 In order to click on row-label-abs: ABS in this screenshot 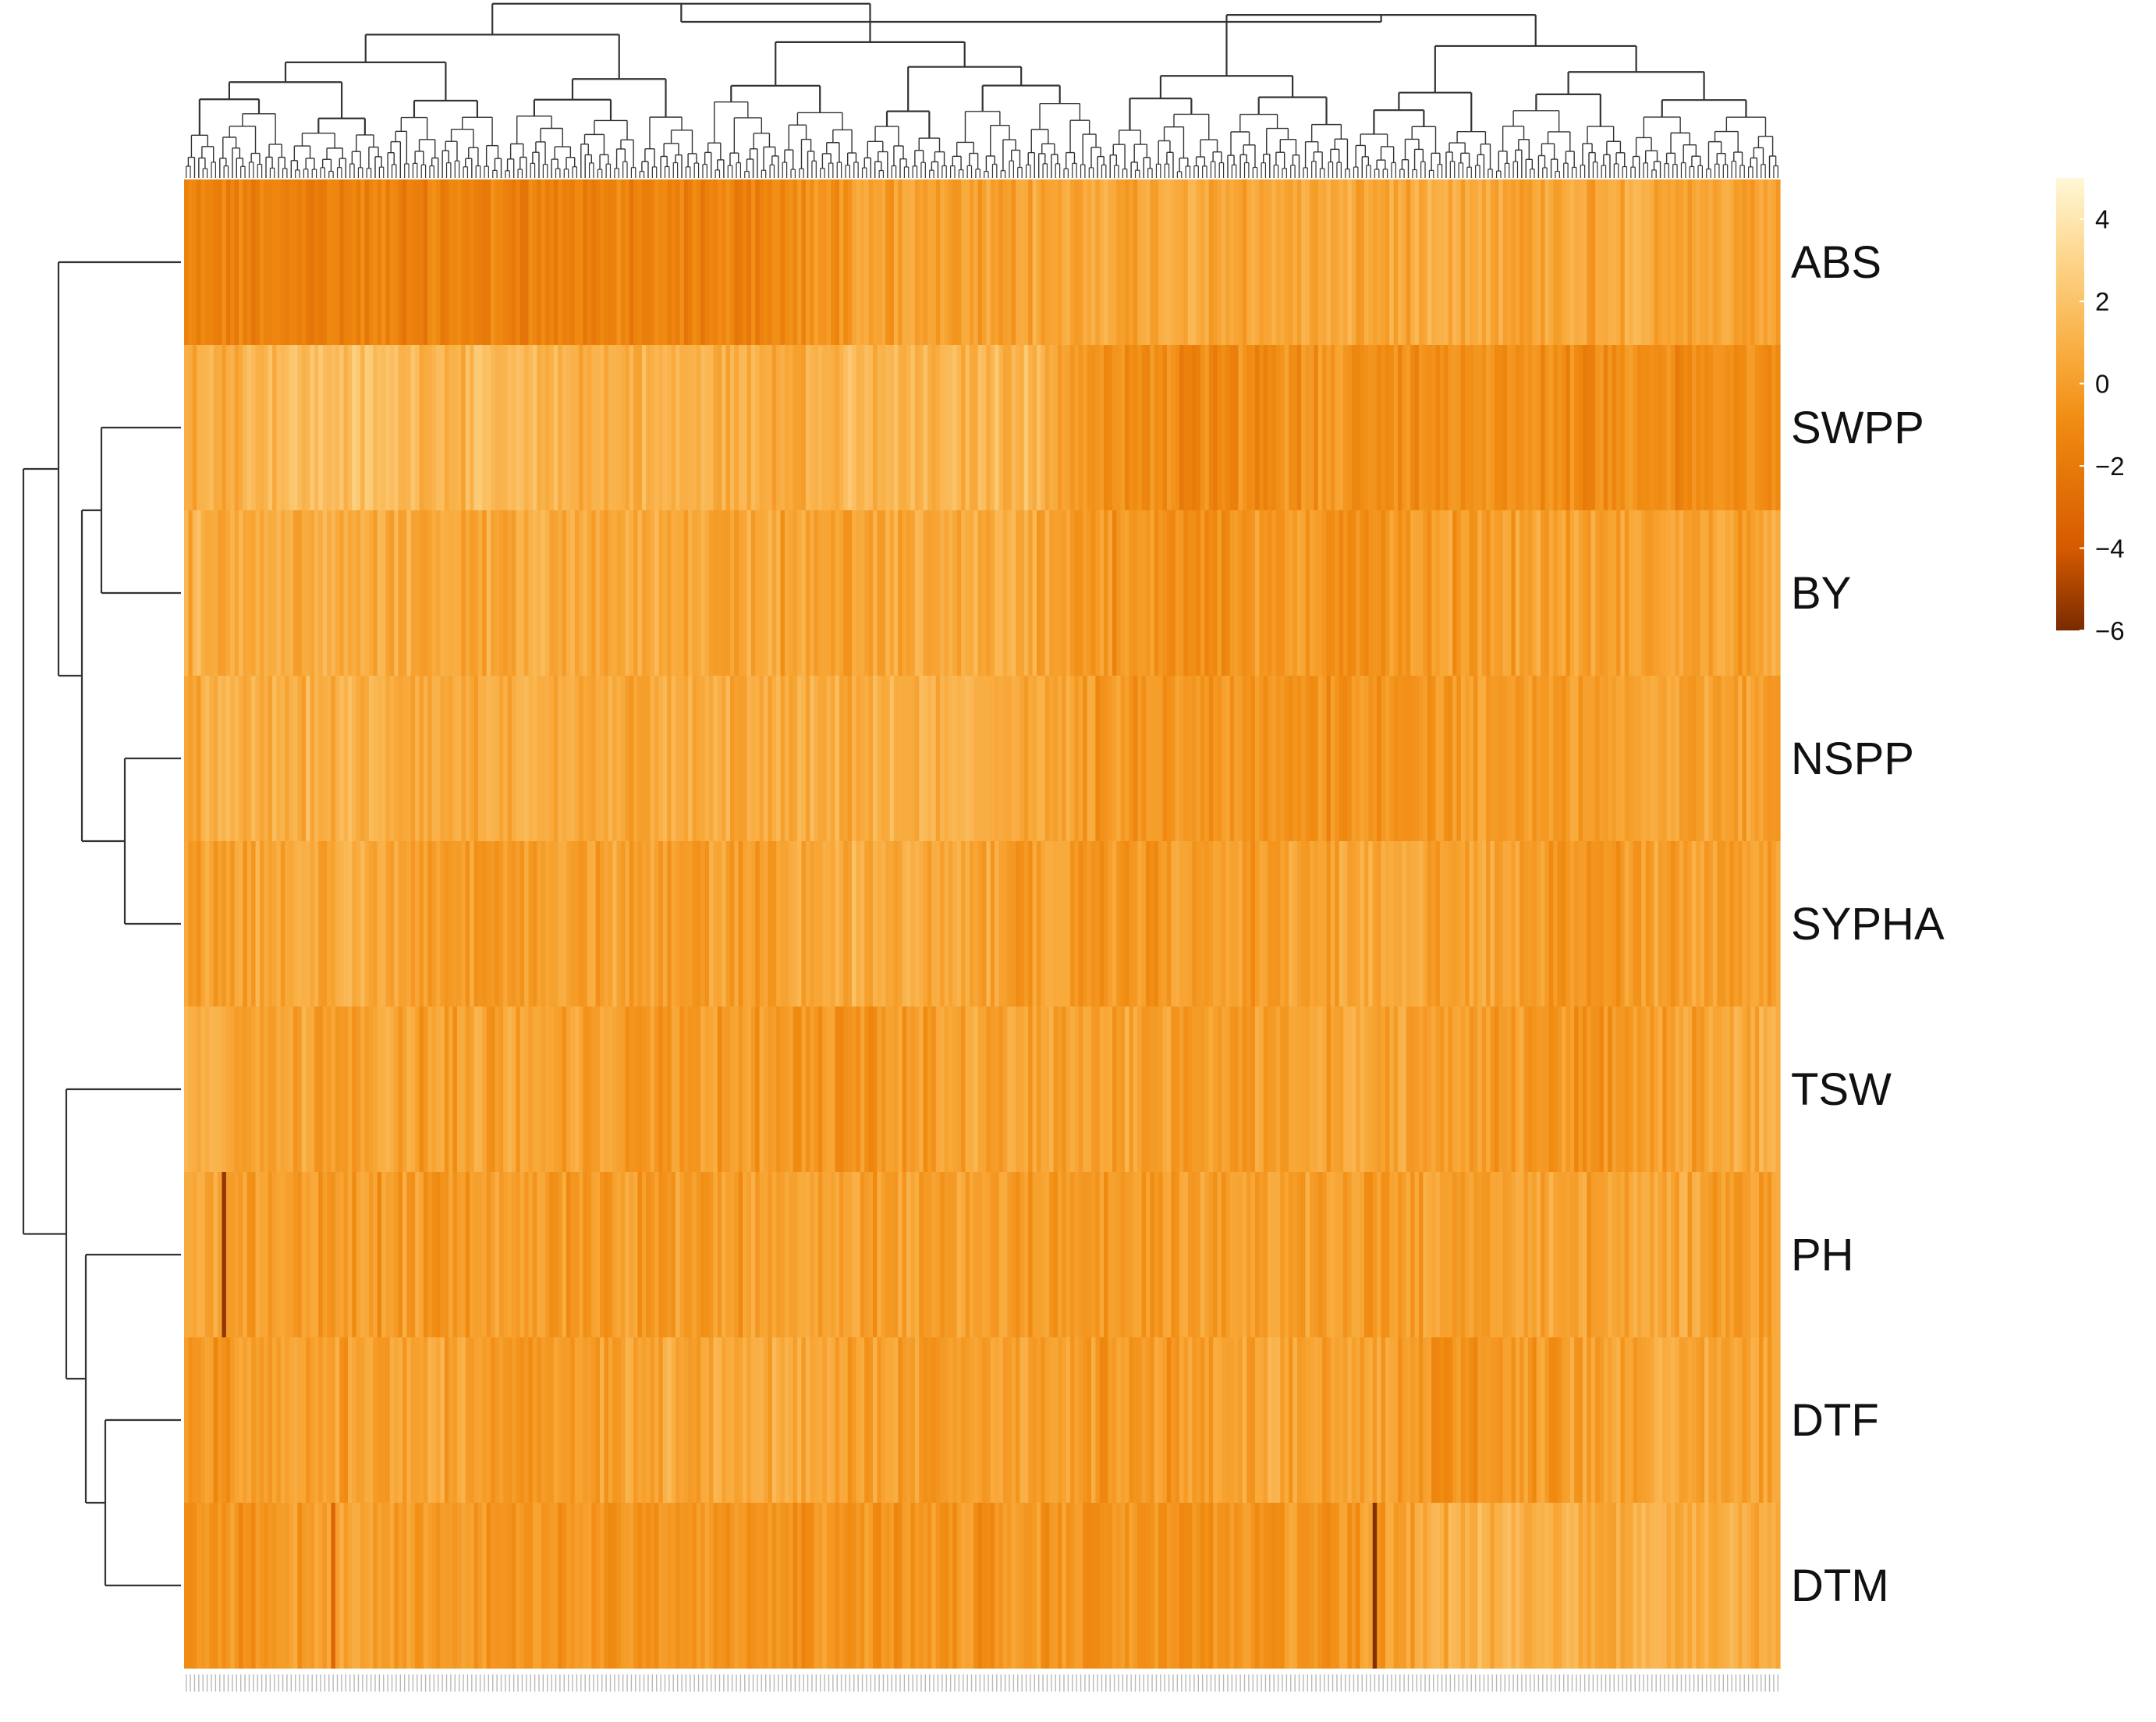, I will do `click(1836, 262)`.